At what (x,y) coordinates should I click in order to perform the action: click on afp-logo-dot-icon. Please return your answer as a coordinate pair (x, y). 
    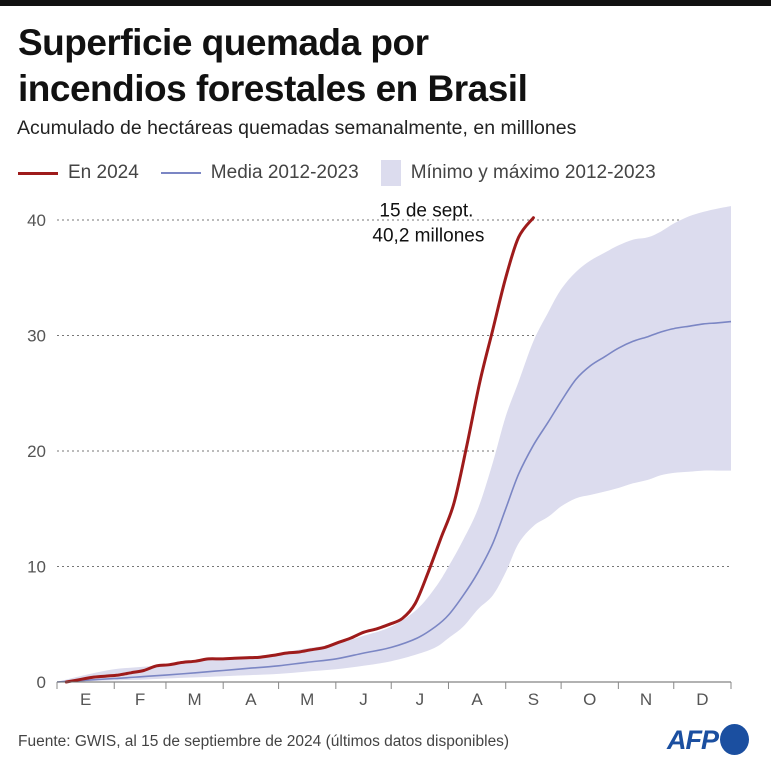
    Looking at the image, I should click on (734, 739).